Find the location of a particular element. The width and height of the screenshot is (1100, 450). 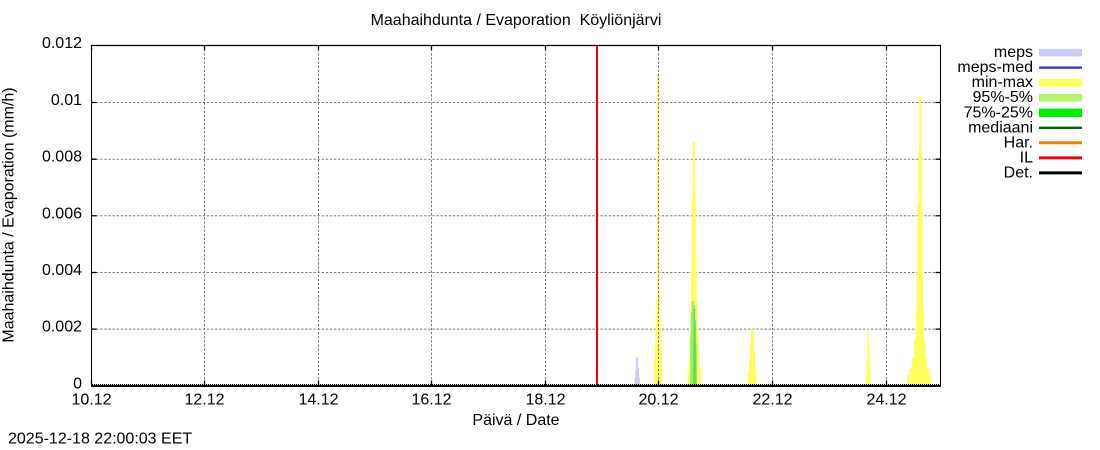

svg-text: 18.12 is located at coordinates (545, 400).